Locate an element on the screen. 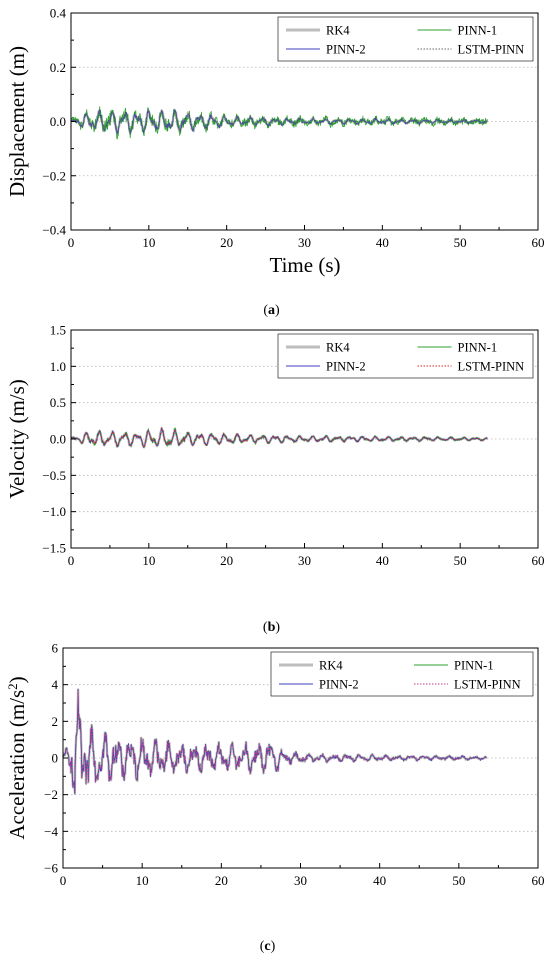 This screenshot has width=550, height=964. y-axis-title-exponent: 2 is located at coordinates (12, 686).